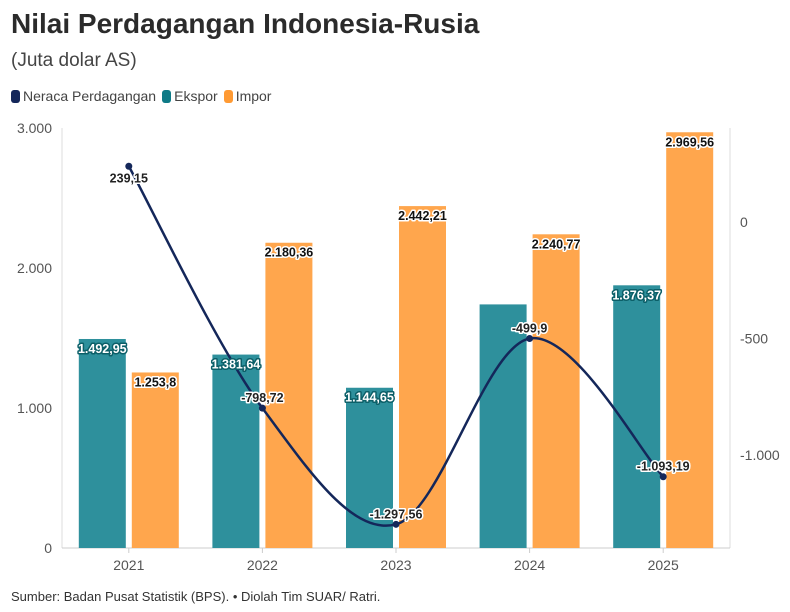  I want to click on x-tick-label: 2021, so click(128, 565).